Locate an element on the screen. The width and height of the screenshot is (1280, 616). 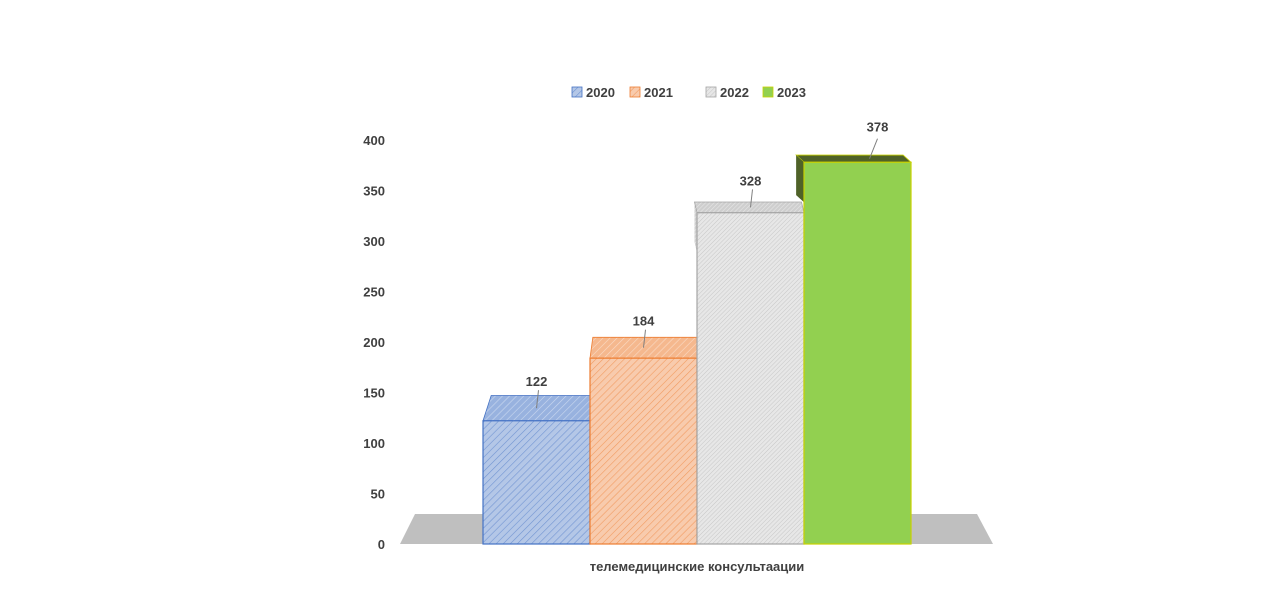
legend-item-2021: 2021 is located at coordinates (651, 92).